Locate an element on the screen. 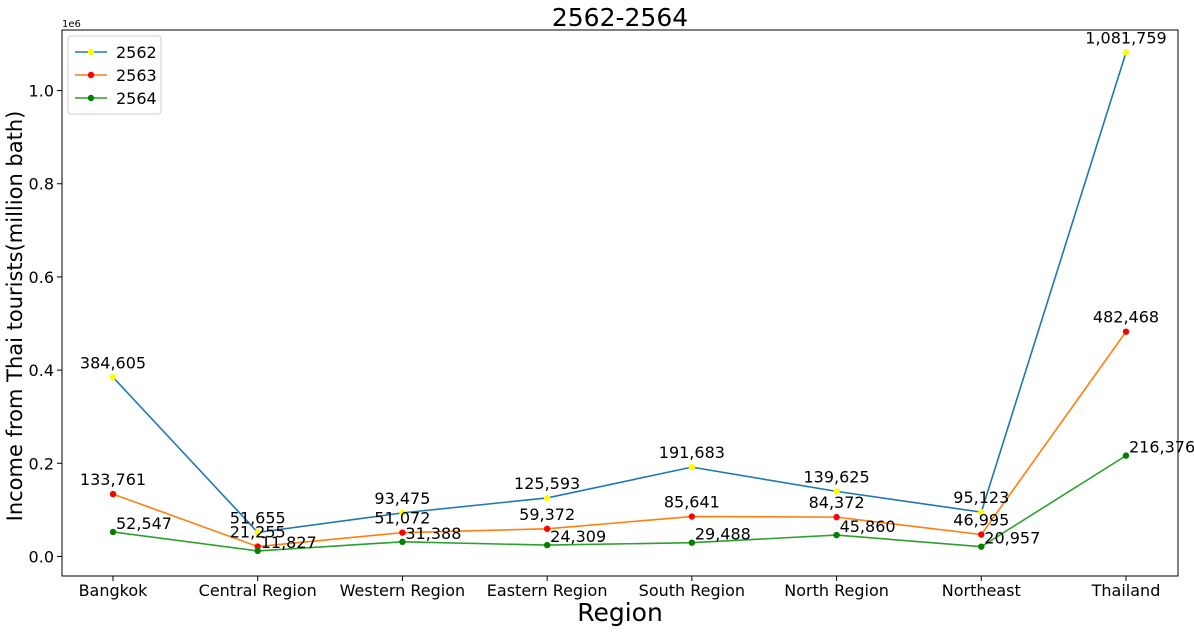  x-tick-label: Central Region is located at coordinates (258, 590).